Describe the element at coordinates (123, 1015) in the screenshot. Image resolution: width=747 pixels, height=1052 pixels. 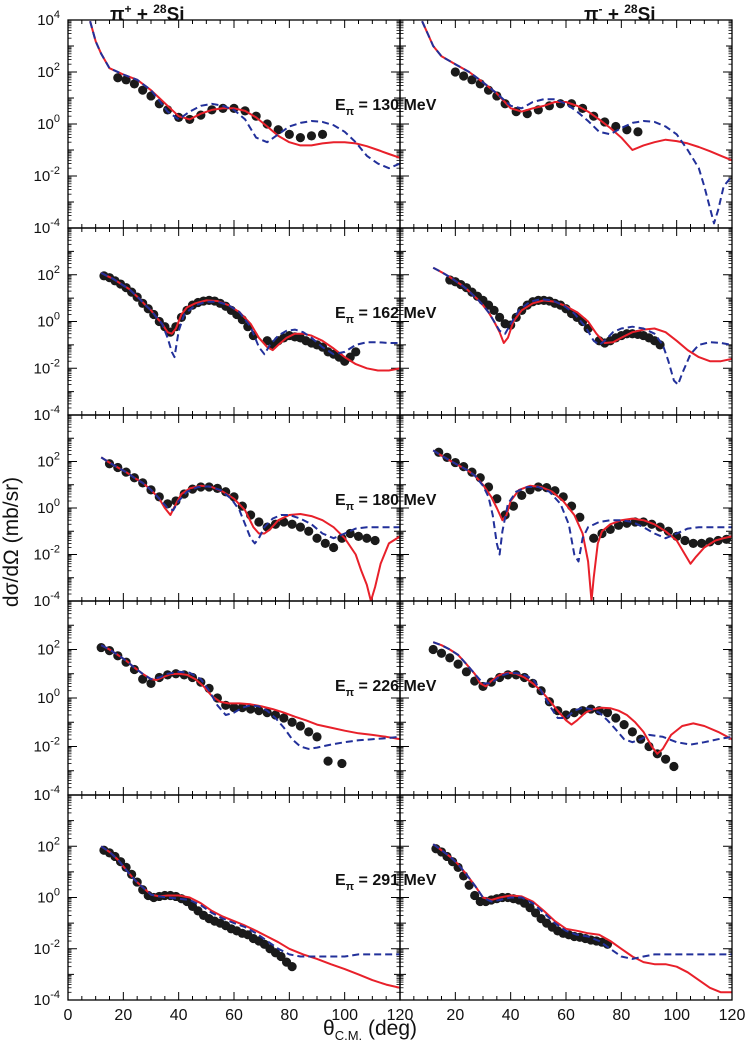
I see `x-tick-label: 20` at that location.